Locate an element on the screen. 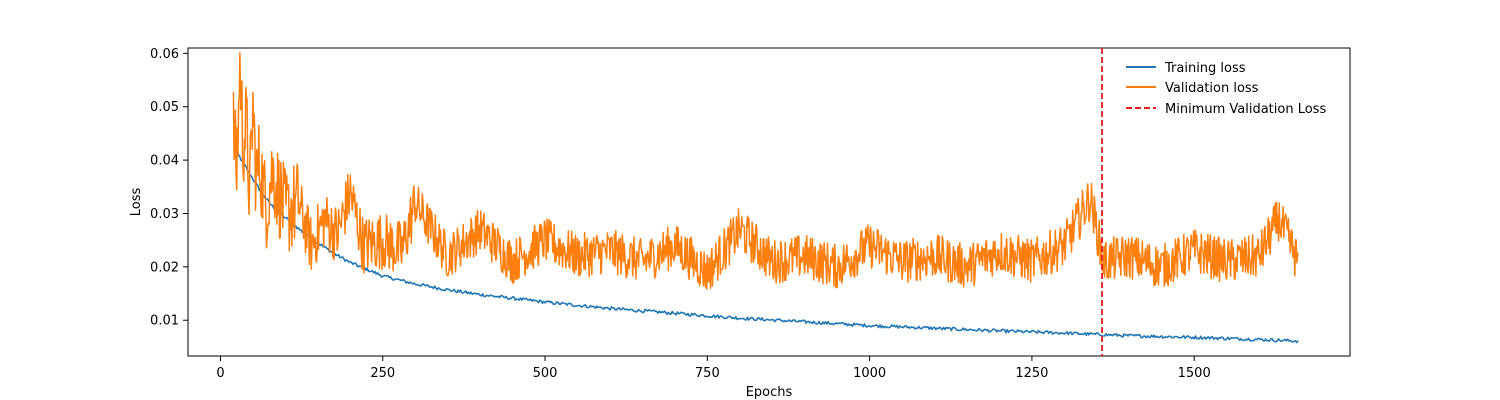 This screenshot has height=400, width=1500. y-tick-label: 0.01 is located at coordinates (164, 321).